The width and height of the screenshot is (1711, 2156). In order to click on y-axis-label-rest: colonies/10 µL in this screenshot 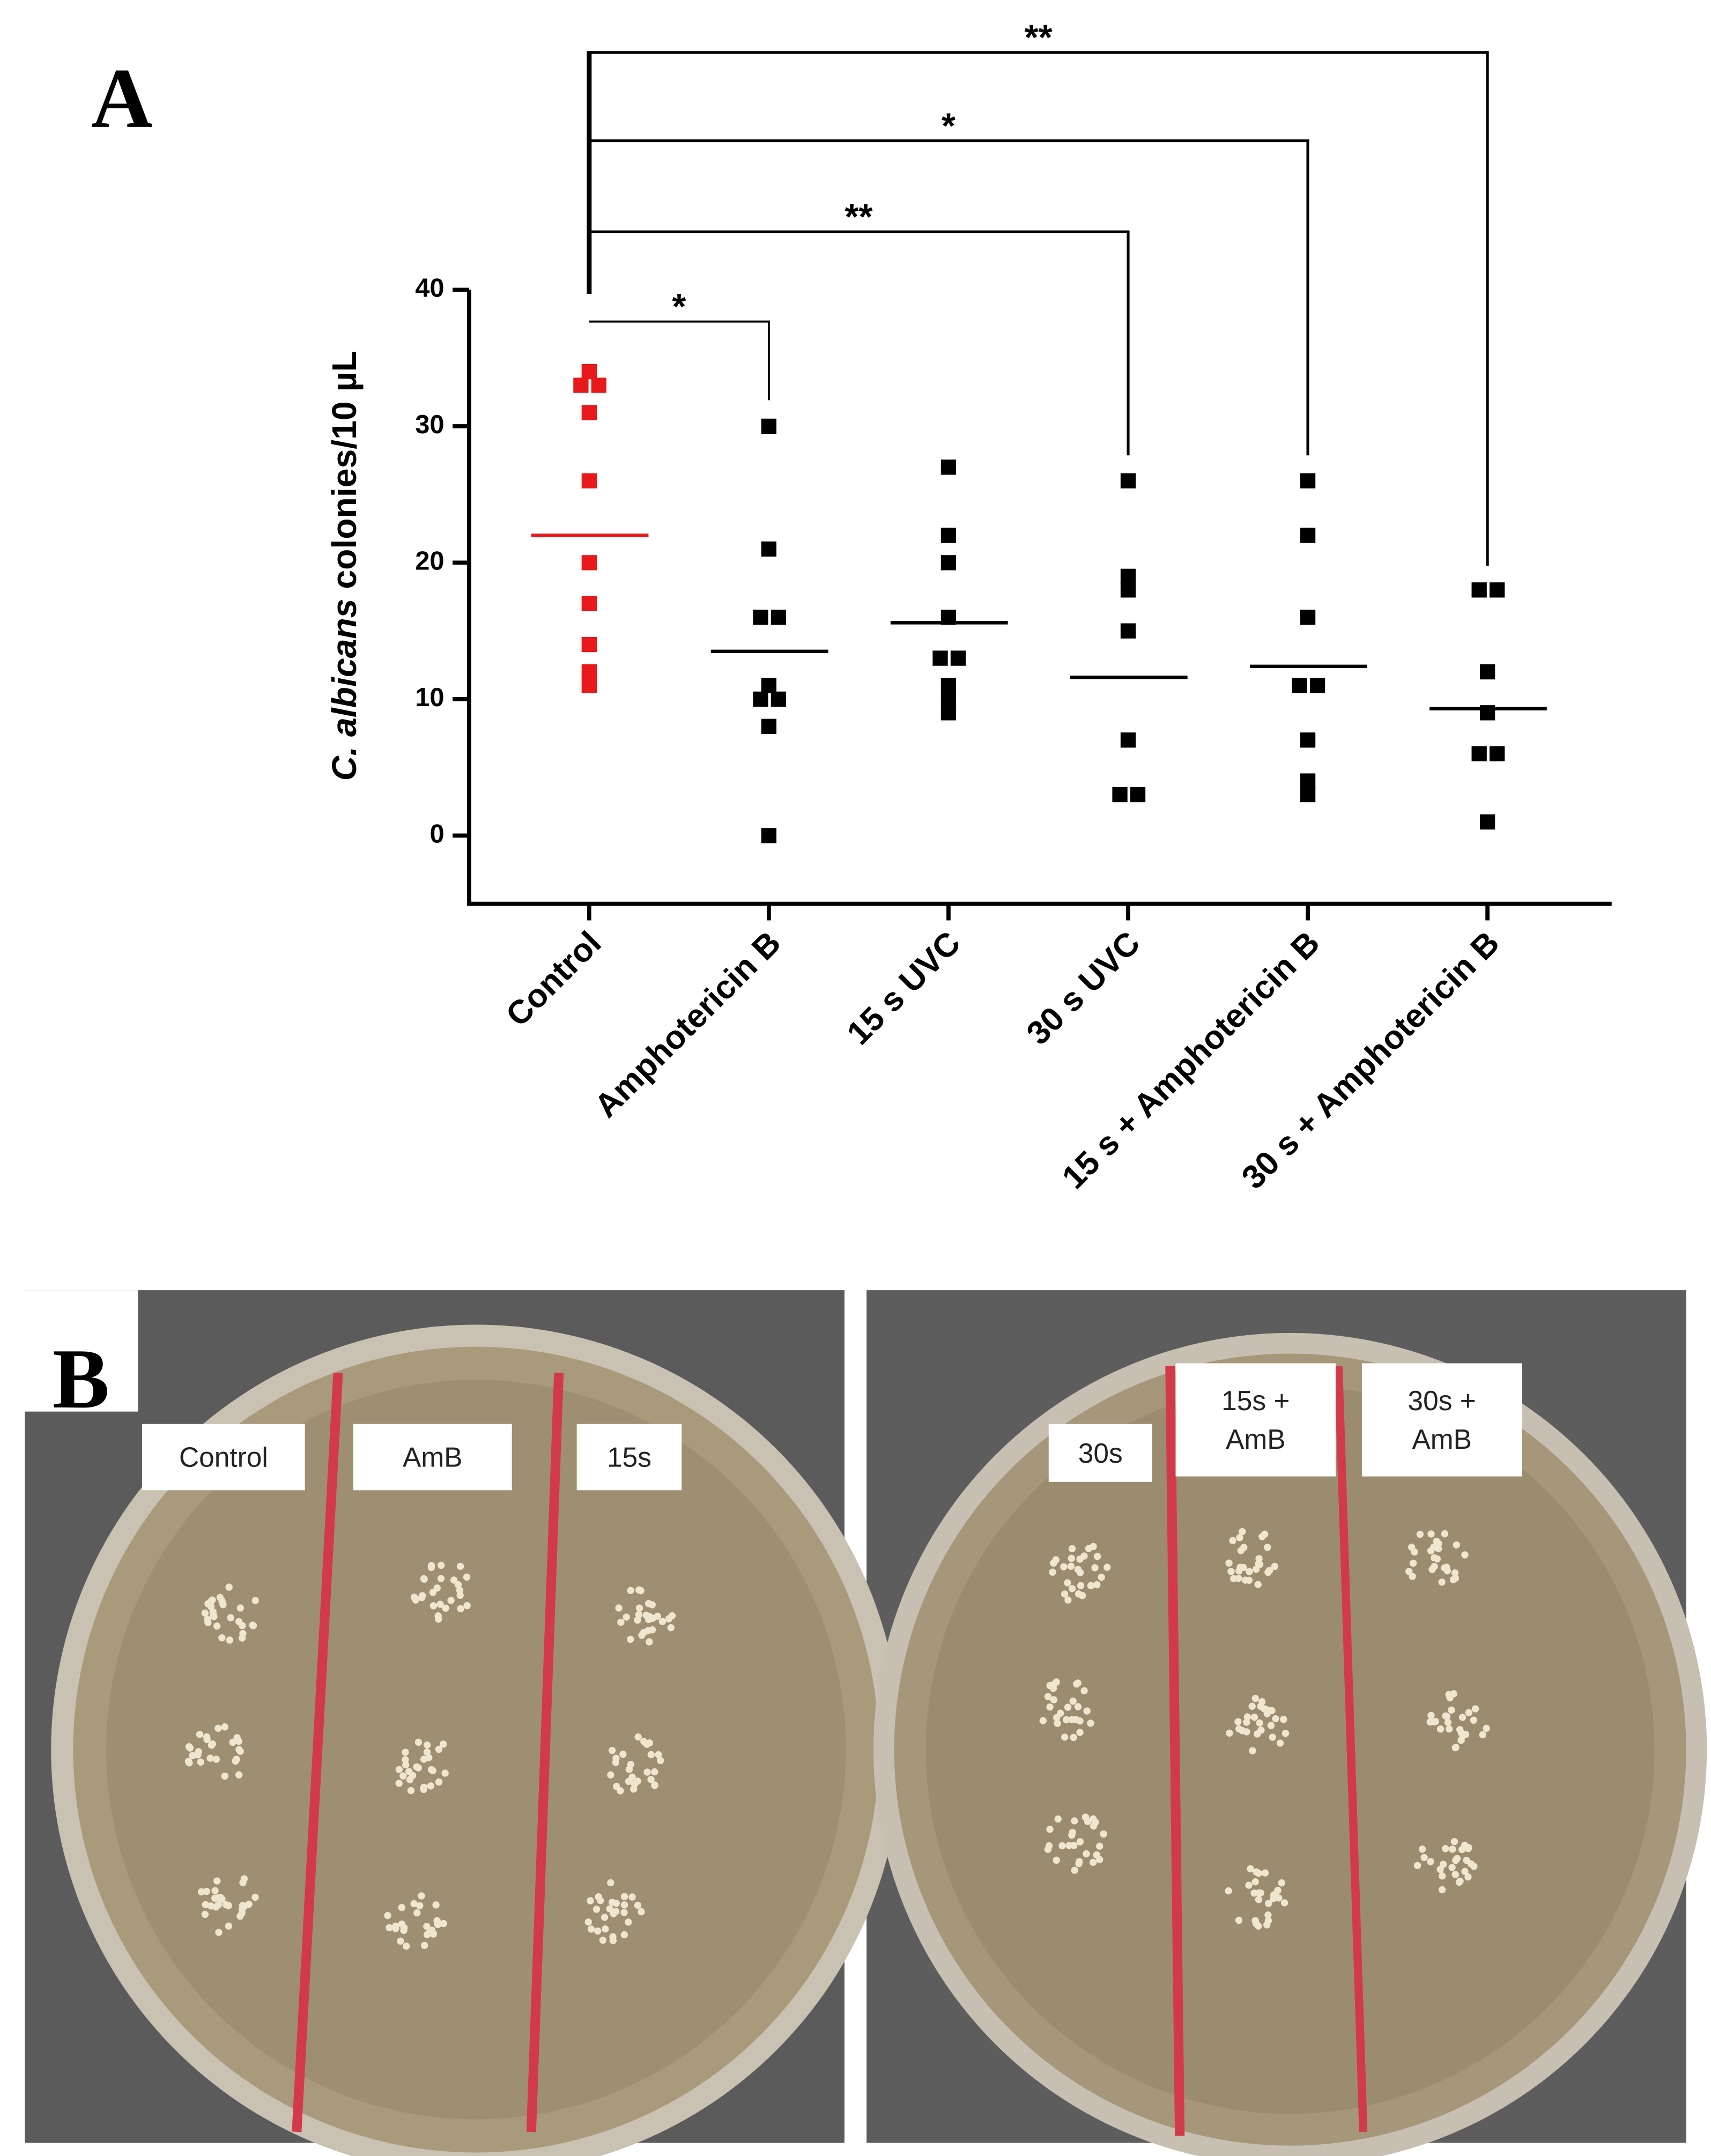, I will do `click(344, 474)`.